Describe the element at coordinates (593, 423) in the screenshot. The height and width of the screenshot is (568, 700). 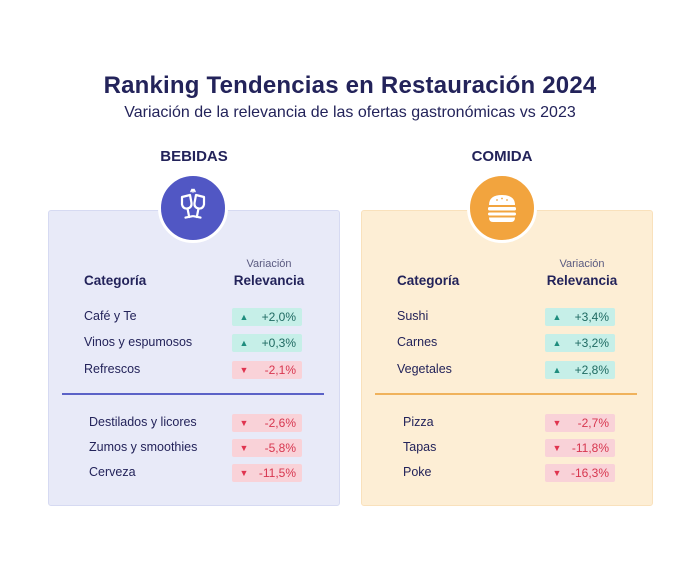
I see `comida-row-value: -2,7%` at that location.